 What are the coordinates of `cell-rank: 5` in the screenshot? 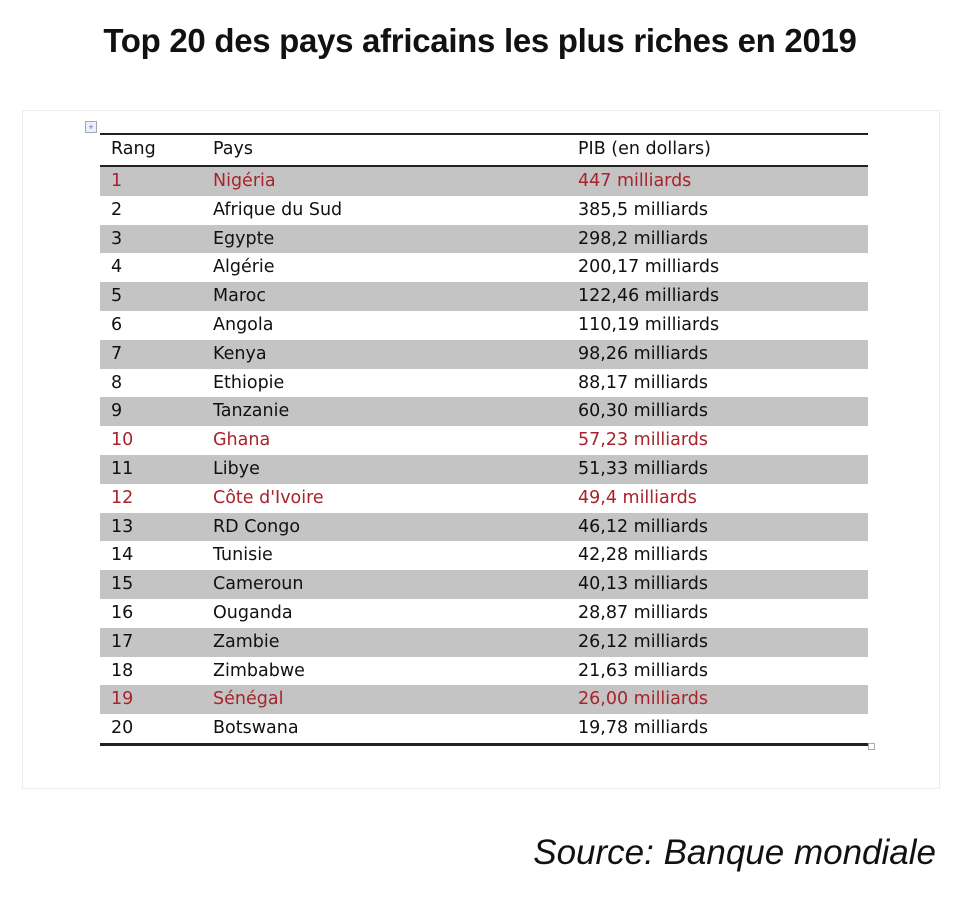 It's located at (117, 296).